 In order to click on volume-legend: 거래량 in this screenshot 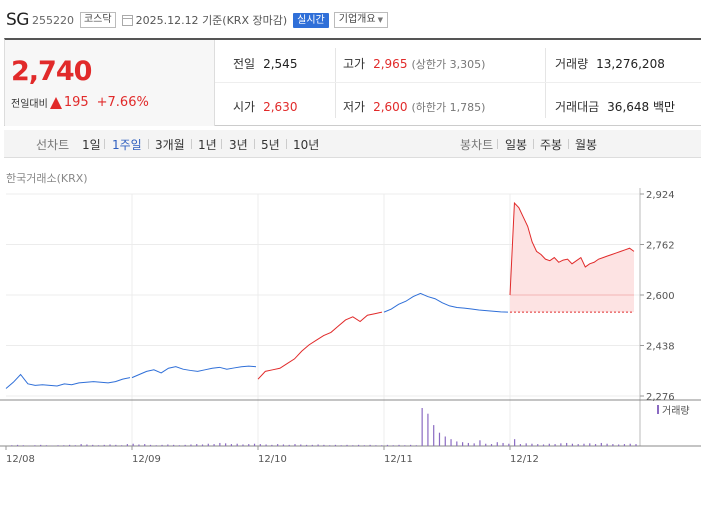, I will do `click(673, 411)`.